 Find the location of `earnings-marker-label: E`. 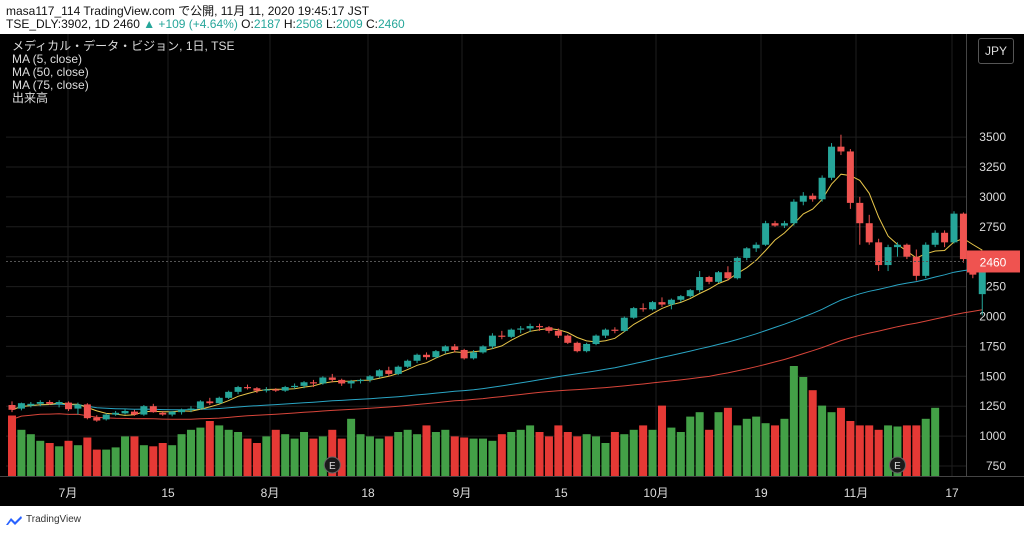

earnings-marker-label: E is located at coordinates (332, 466).